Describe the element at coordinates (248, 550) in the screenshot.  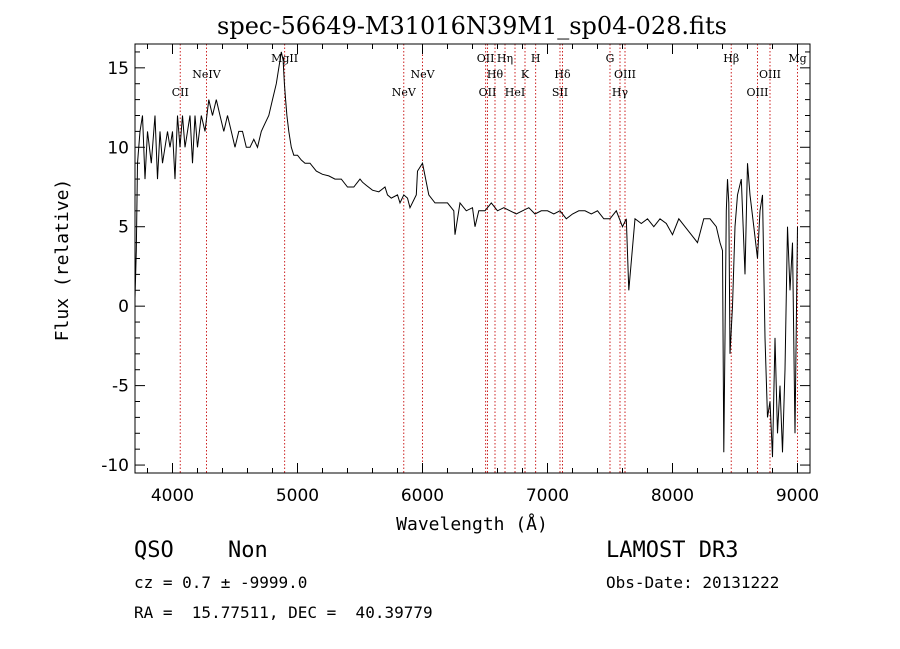
I see `object-subclass: Non` at that location.